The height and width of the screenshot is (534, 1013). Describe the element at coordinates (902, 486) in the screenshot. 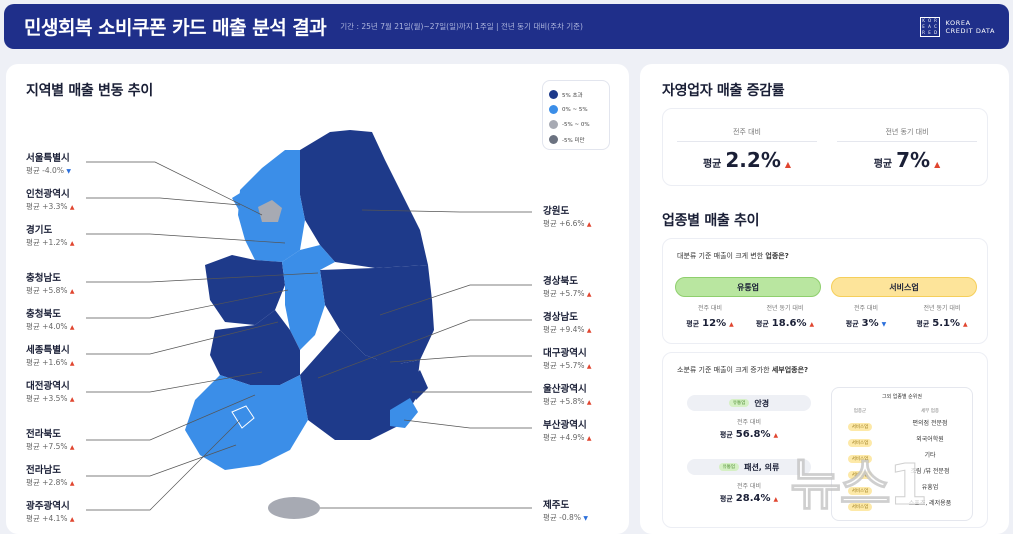

I see `rank-row: 서비스업 유흥업` at that location.